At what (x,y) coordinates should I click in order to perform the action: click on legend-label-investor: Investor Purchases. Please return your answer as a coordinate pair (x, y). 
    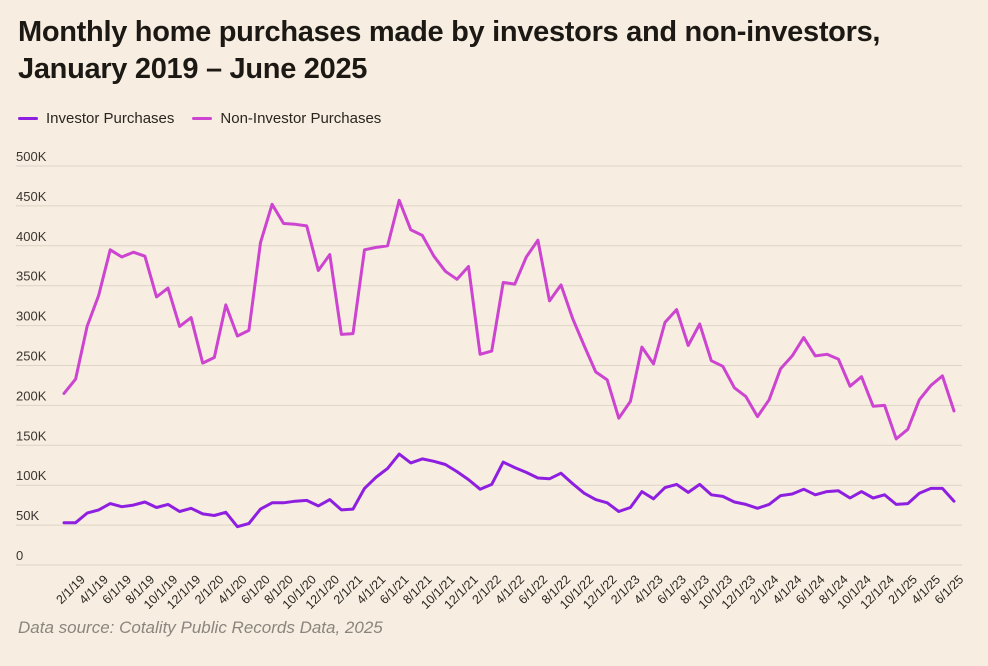
    Looking at the image, I should click on (110, 118).